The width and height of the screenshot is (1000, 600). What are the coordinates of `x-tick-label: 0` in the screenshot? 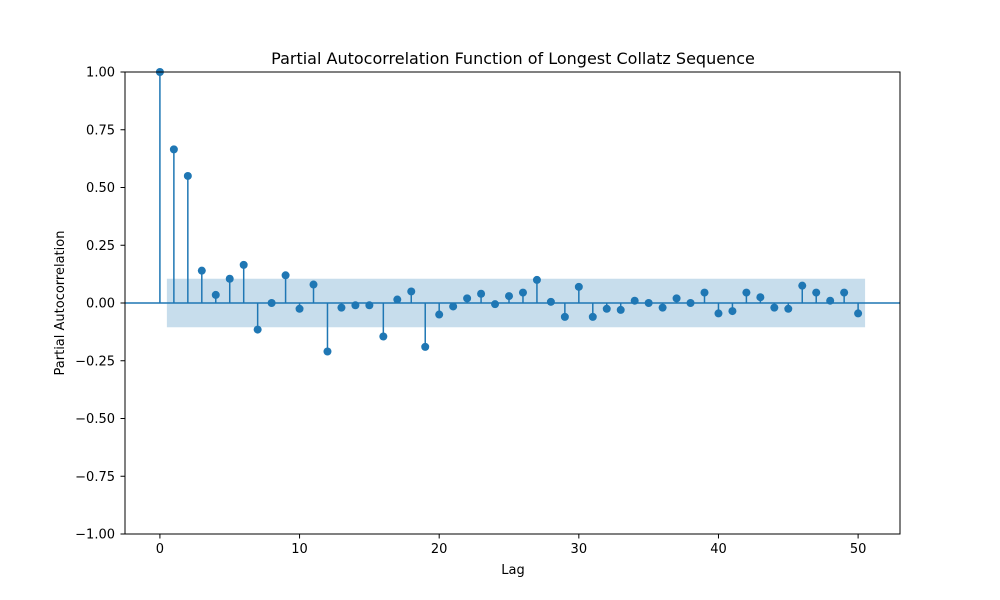 It's located at (160, 549).